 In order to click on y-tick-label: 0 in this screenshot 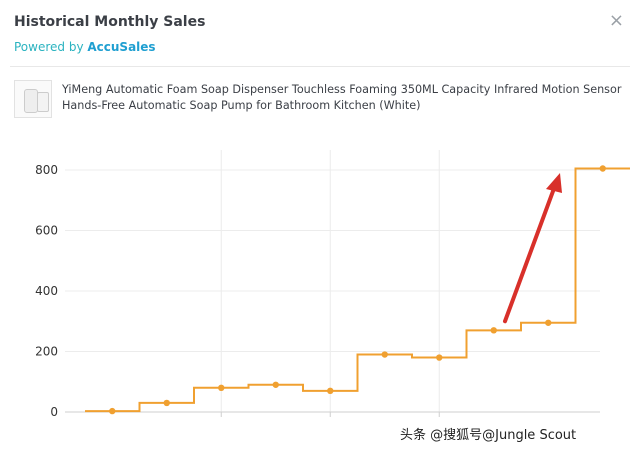, I will do `click(54, 412)`.